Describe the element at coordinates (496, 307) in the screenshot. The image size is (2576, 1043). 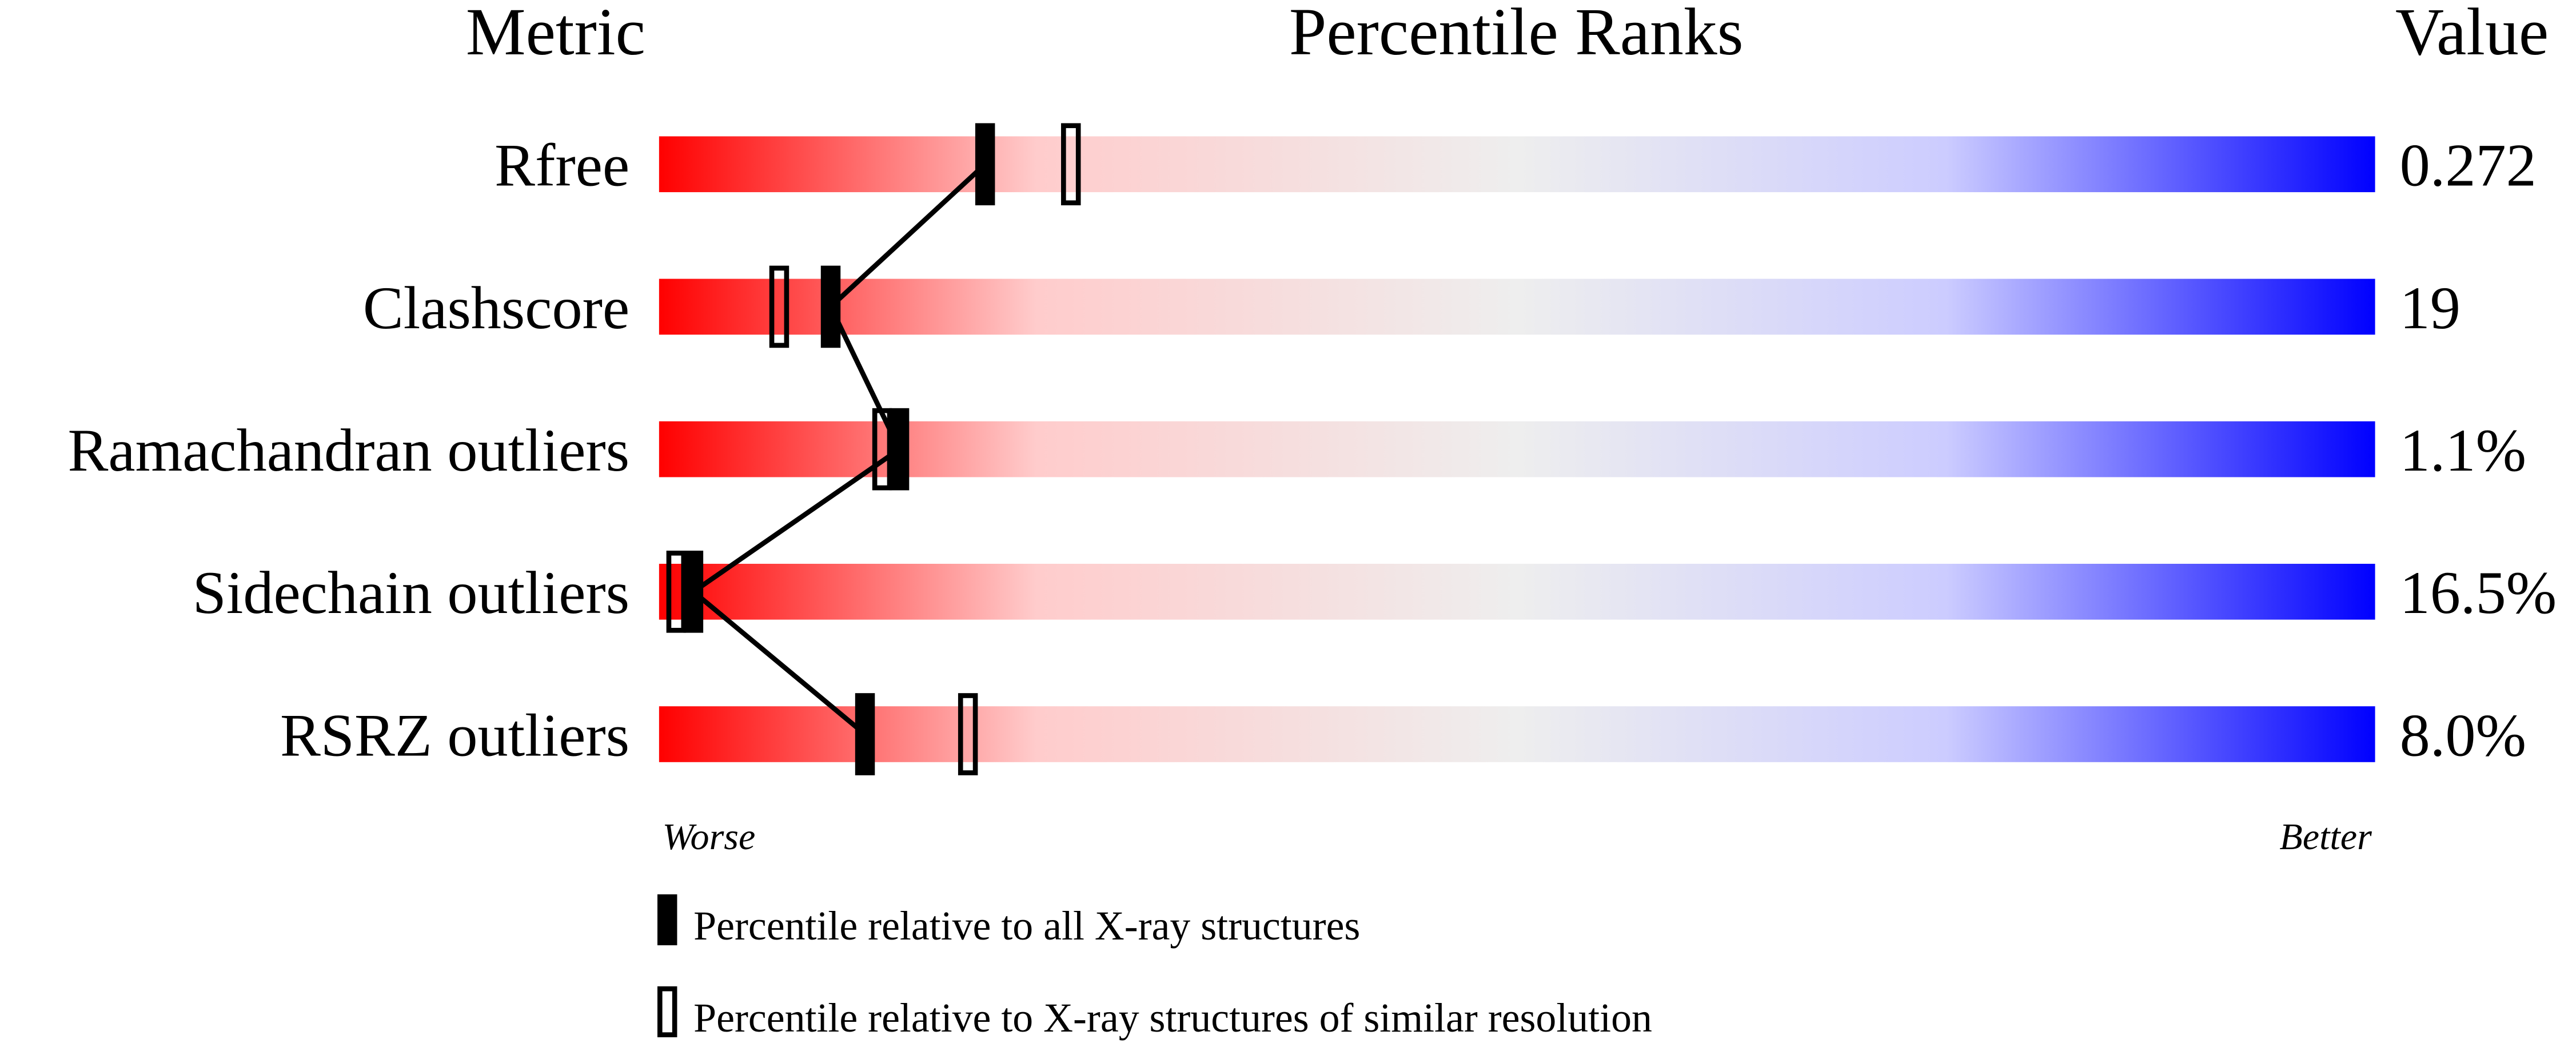
I see `metric-label: Clashscore` at that location.